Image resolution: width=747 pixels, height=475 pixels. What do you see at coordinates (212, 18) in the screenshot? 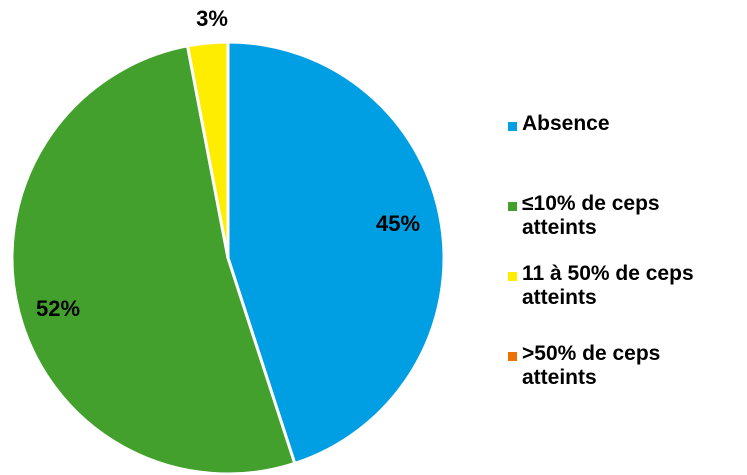
I see `pie-data-label-2: 3%` at bounding box center [212, 18].